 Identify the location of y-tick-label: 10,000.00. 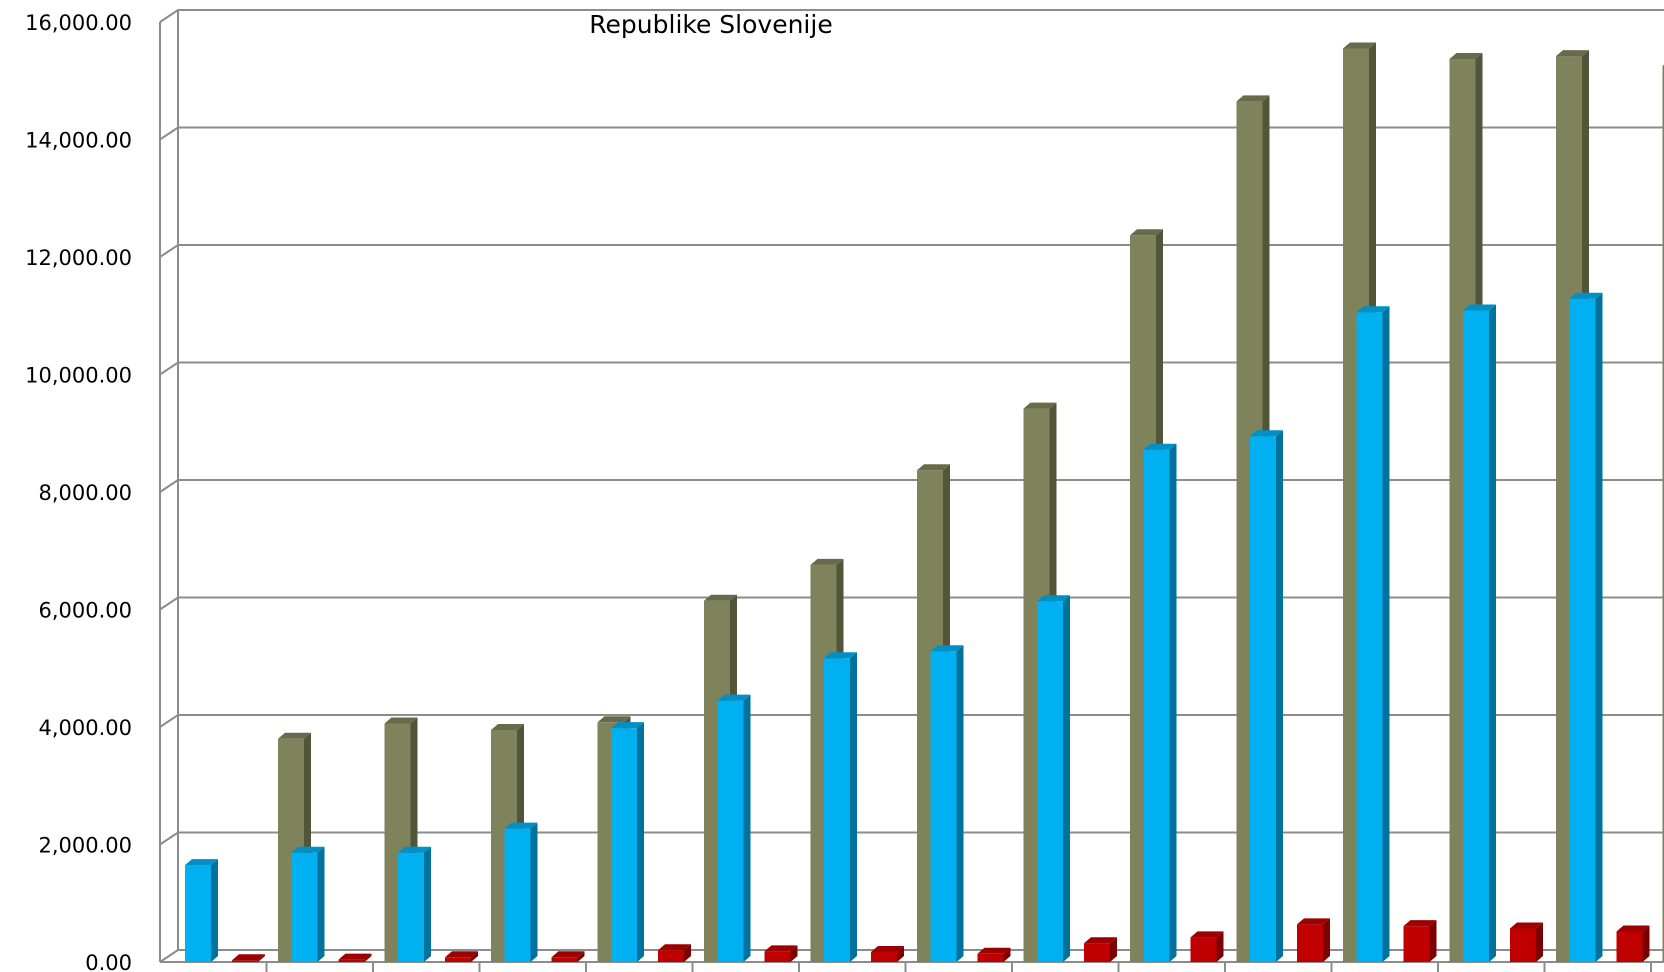
(78, 376).